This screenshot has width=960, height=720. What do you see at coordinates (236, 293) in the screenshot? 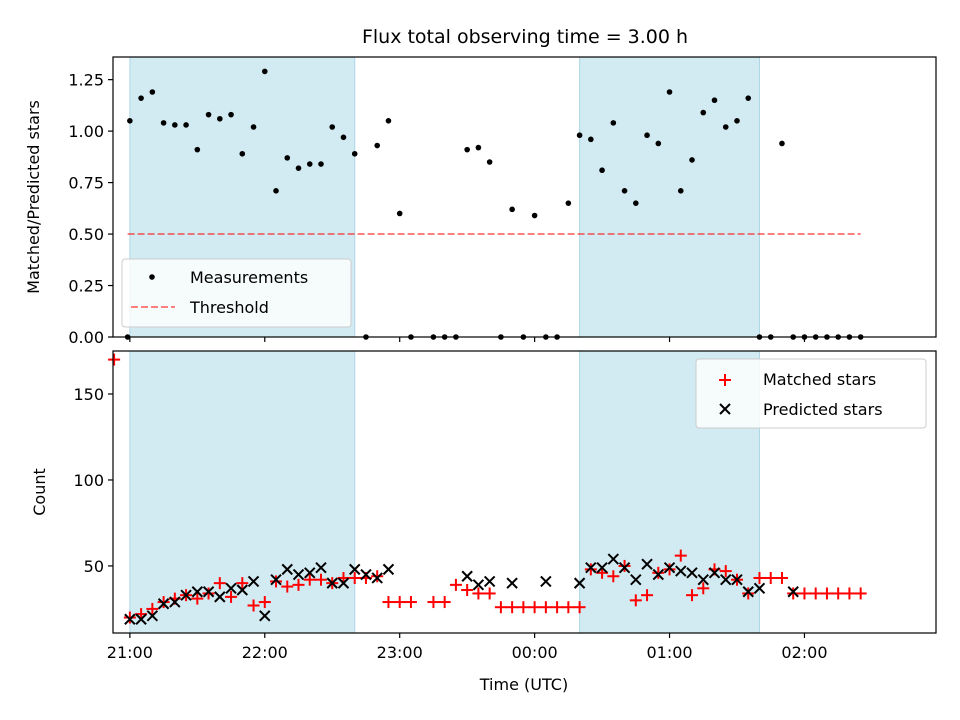
I see `top-legend: Measurements Threshold` at bounding box center [236, 293].